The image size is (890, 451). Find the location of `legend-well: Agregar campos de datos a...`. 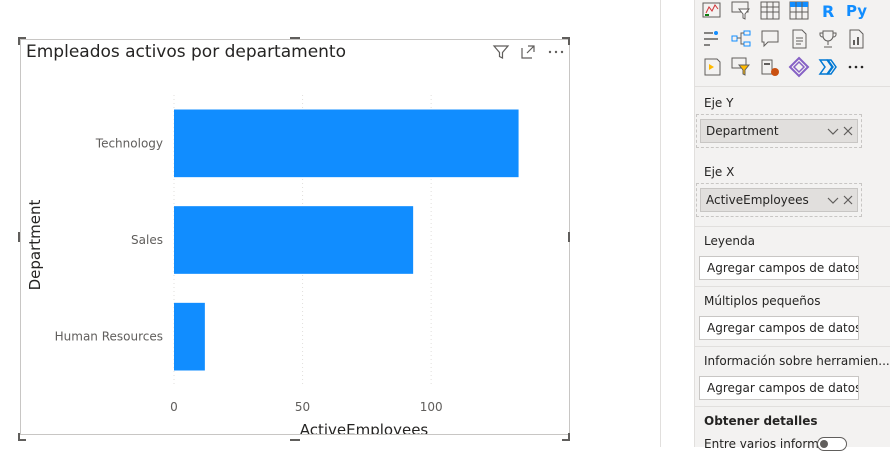

legend-well: Agregar campos de datos a... is located at coordinates (779, 269).